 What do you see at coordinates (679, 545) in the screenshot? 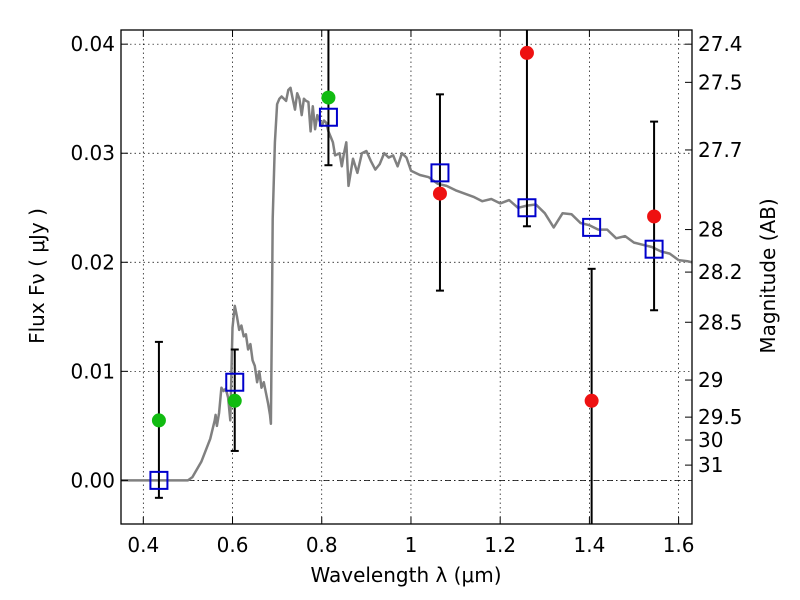
I see `x-tick-label: 1.6` at bounding box center [679, 545].